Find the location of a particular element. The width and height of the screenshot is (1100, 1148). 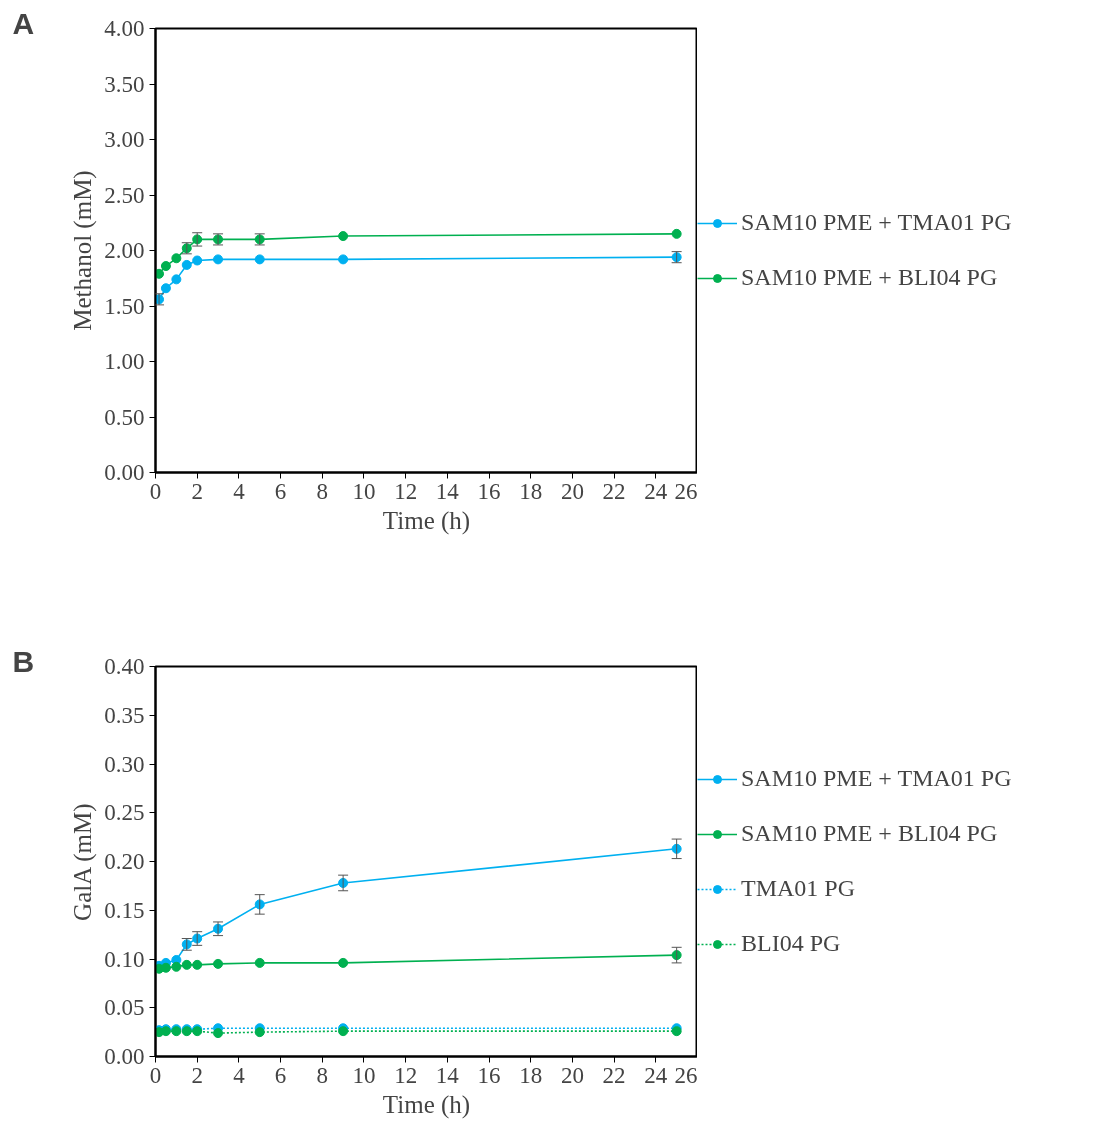

y-axis-title: Methanol (mM) is located at coordinates (83, 250).